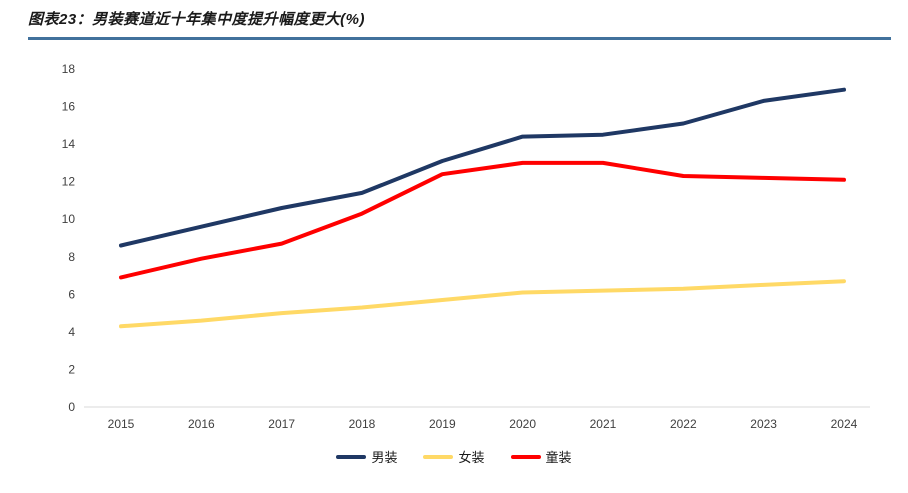 The width and height of the screenshot is (908, 493). Describe the element at coordinates (482, 304) in the screenshot. I see `series-line-womenswear` at that location.